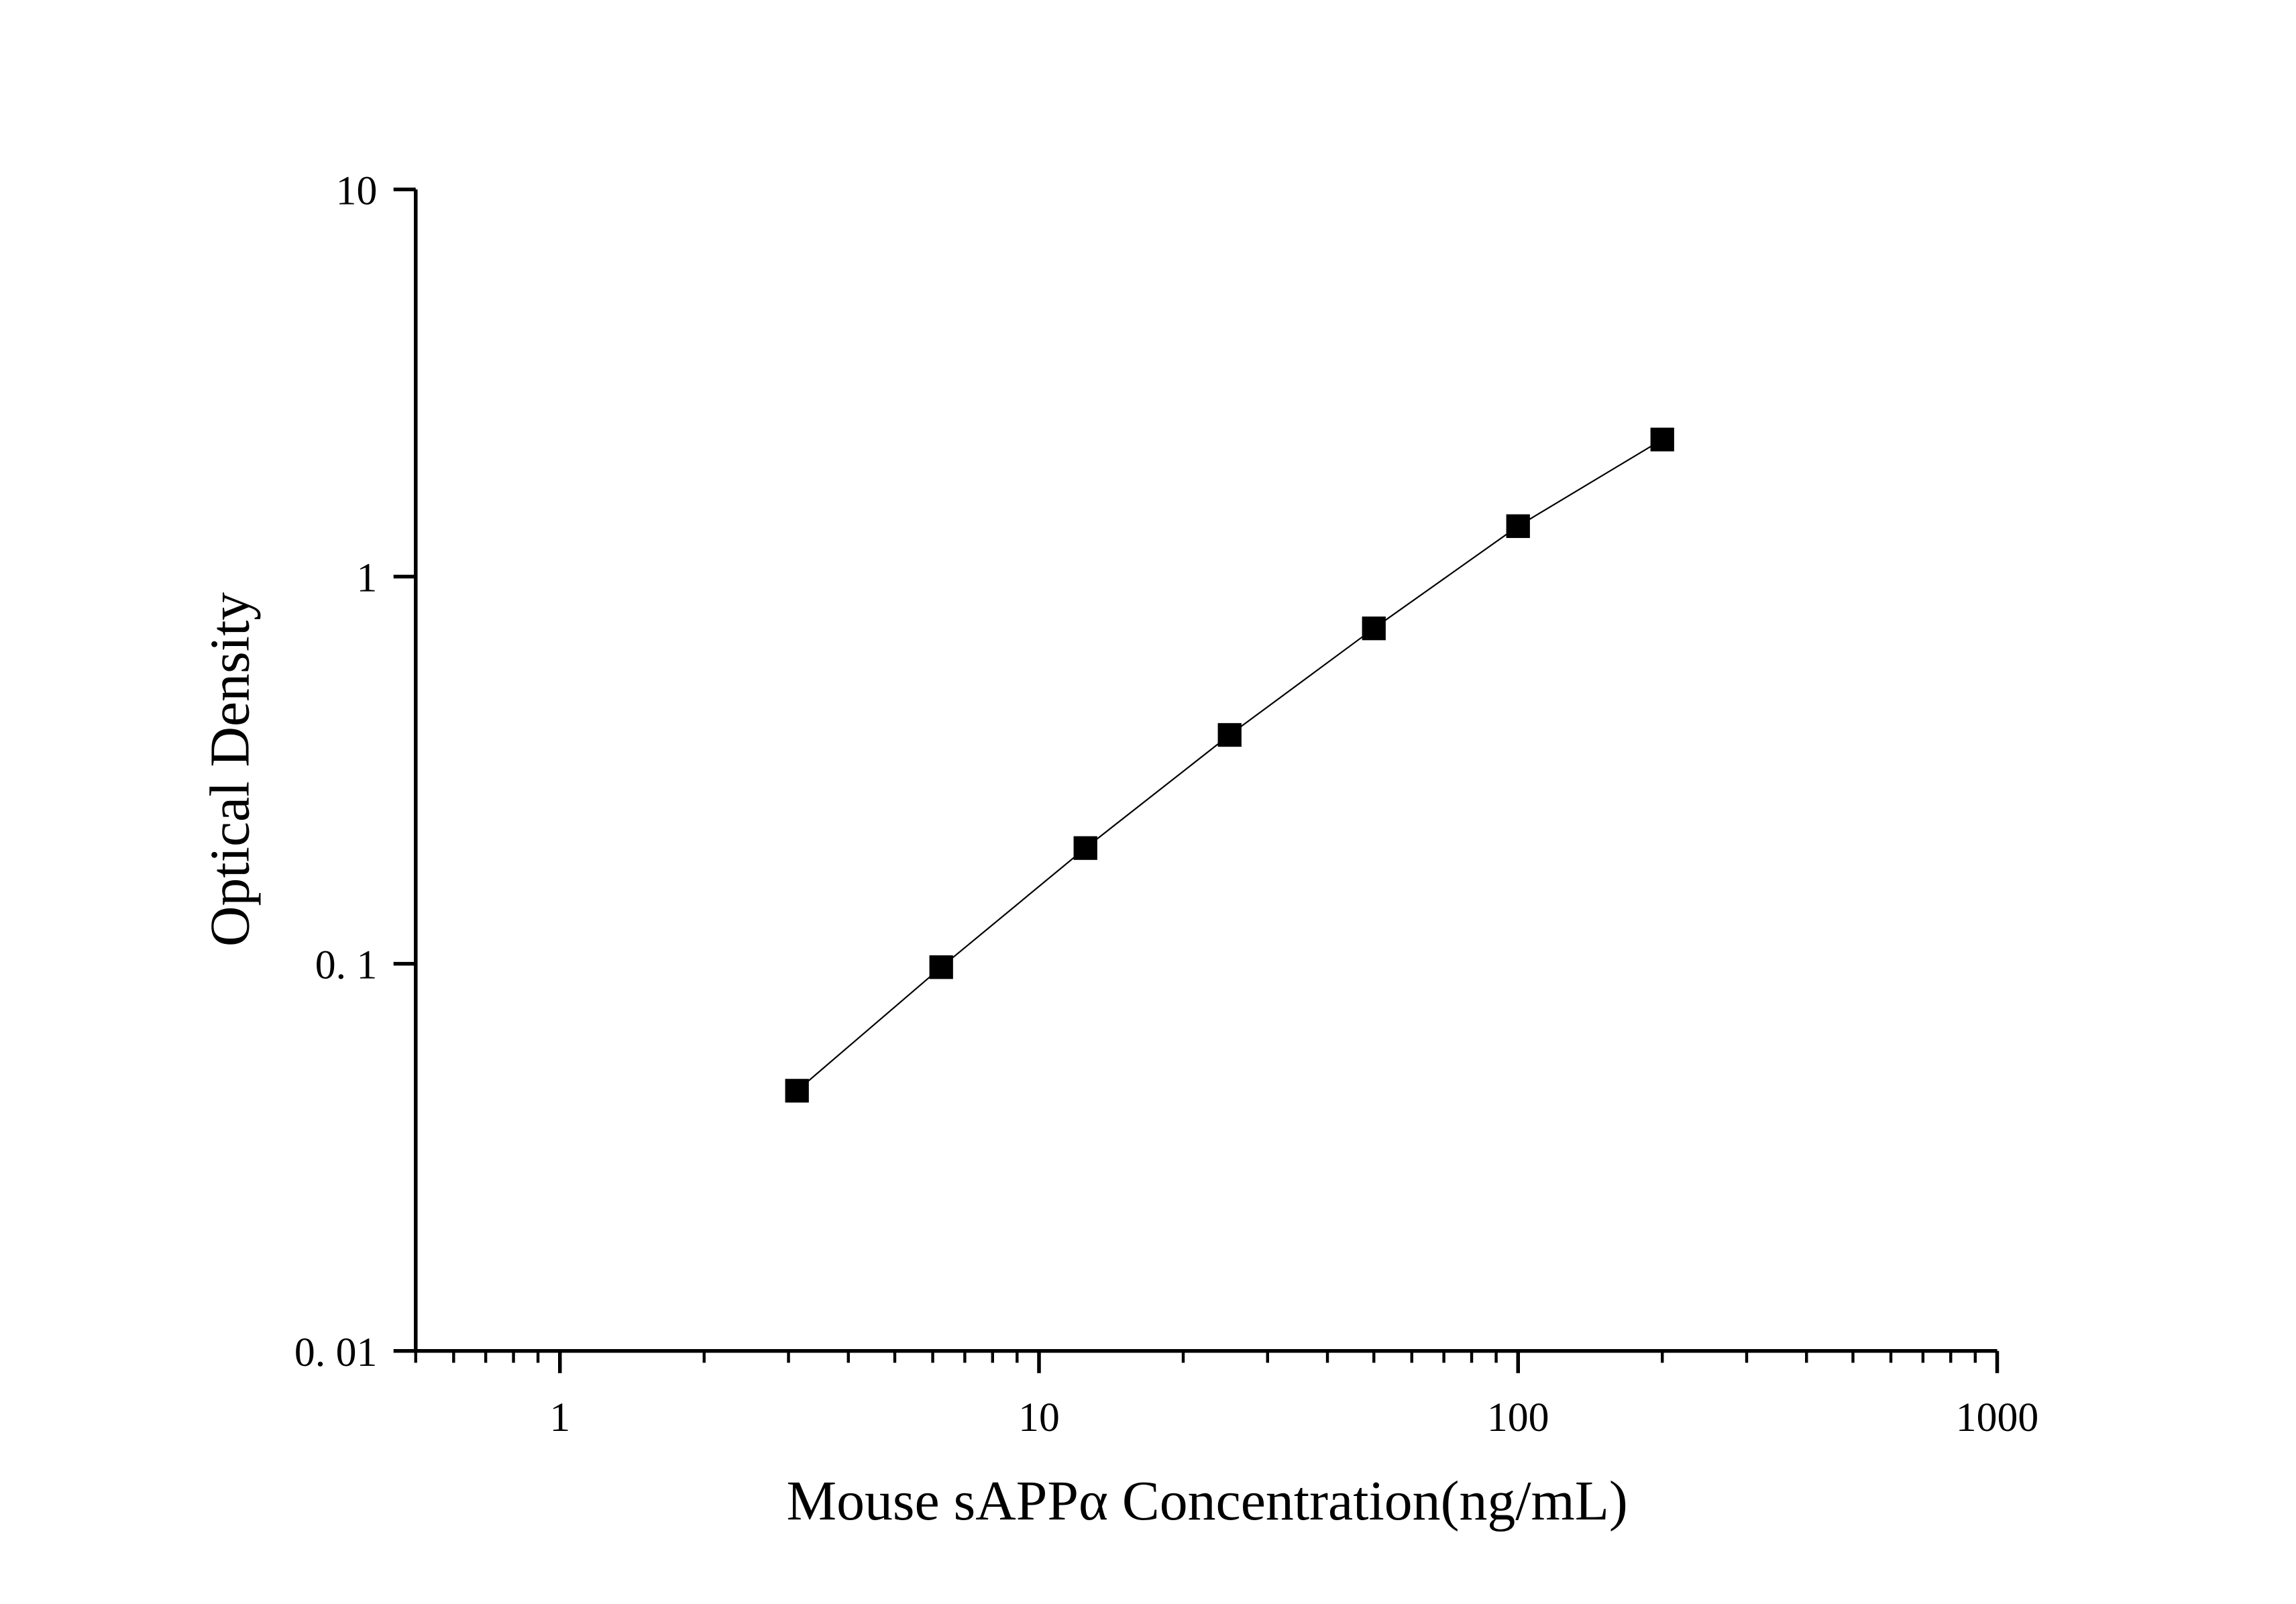  I want to click on y-axis-label: Optical Density, so click(231, 769).